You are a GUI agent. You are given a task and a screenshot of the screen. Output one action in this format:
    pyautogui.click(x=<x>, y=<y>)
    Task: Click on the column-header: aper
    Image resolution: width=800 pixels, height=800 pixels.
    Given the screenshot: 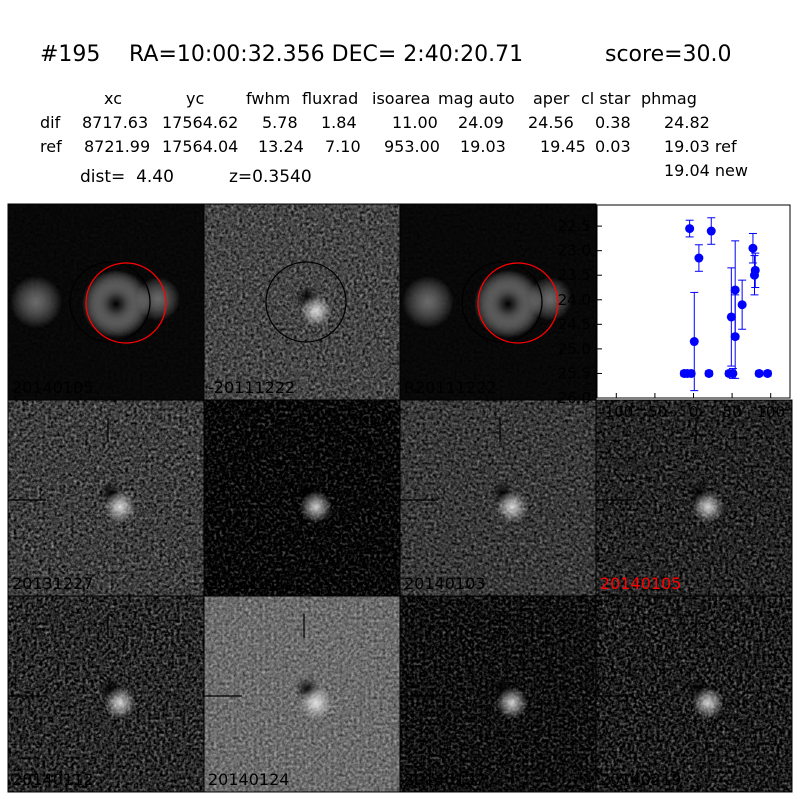 What is the action you would take?
    pyautogui.click(x=551, y=98)
    